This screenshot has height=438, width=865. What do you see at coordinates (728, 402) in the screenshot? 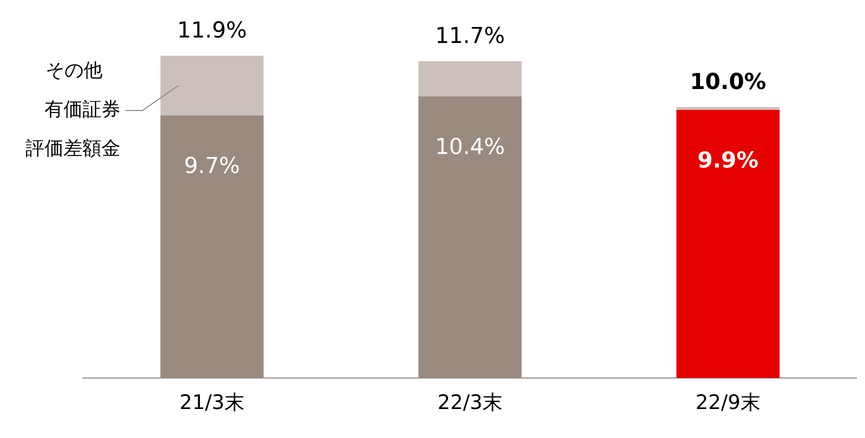
I see `x-tick-label: 22/9末` at bounding box center [728, 402].